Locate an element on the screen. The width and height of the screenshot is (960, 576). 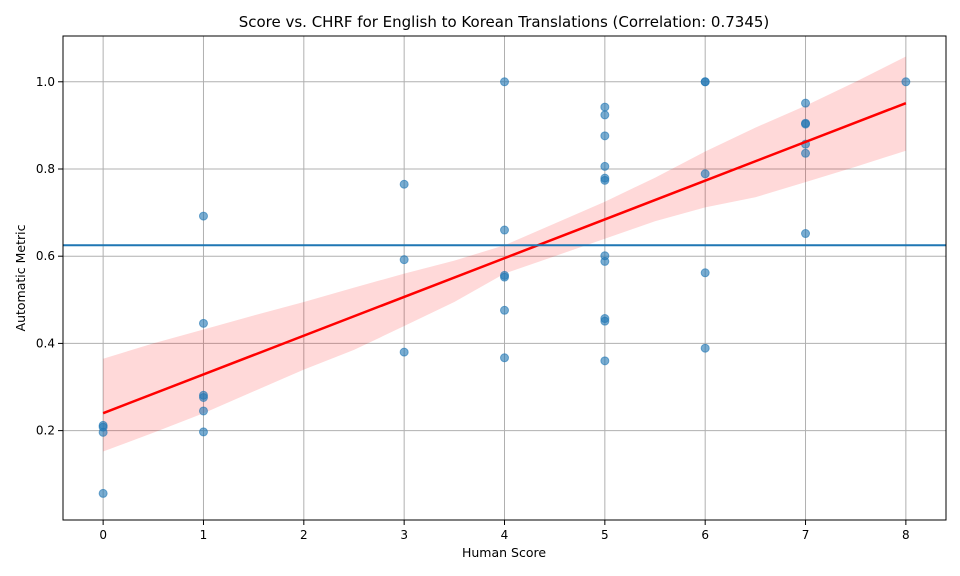
y-tick-label: 0.2 is located at coordinates (45, 431).